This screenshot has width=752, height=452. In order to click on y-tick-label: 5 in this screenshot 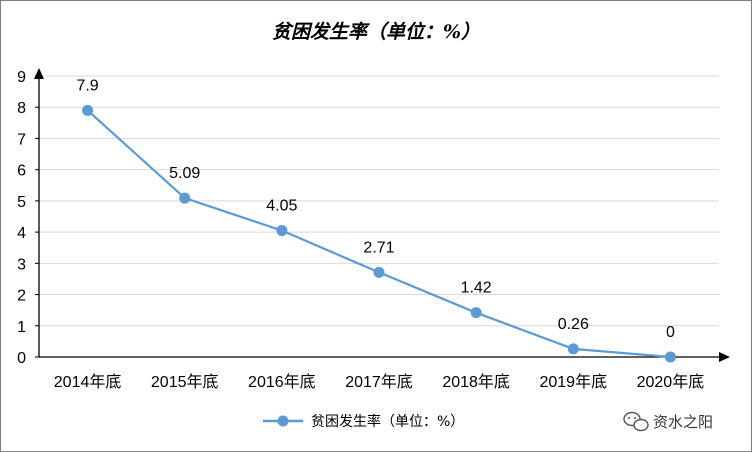, I will do `click(21, 202)`.